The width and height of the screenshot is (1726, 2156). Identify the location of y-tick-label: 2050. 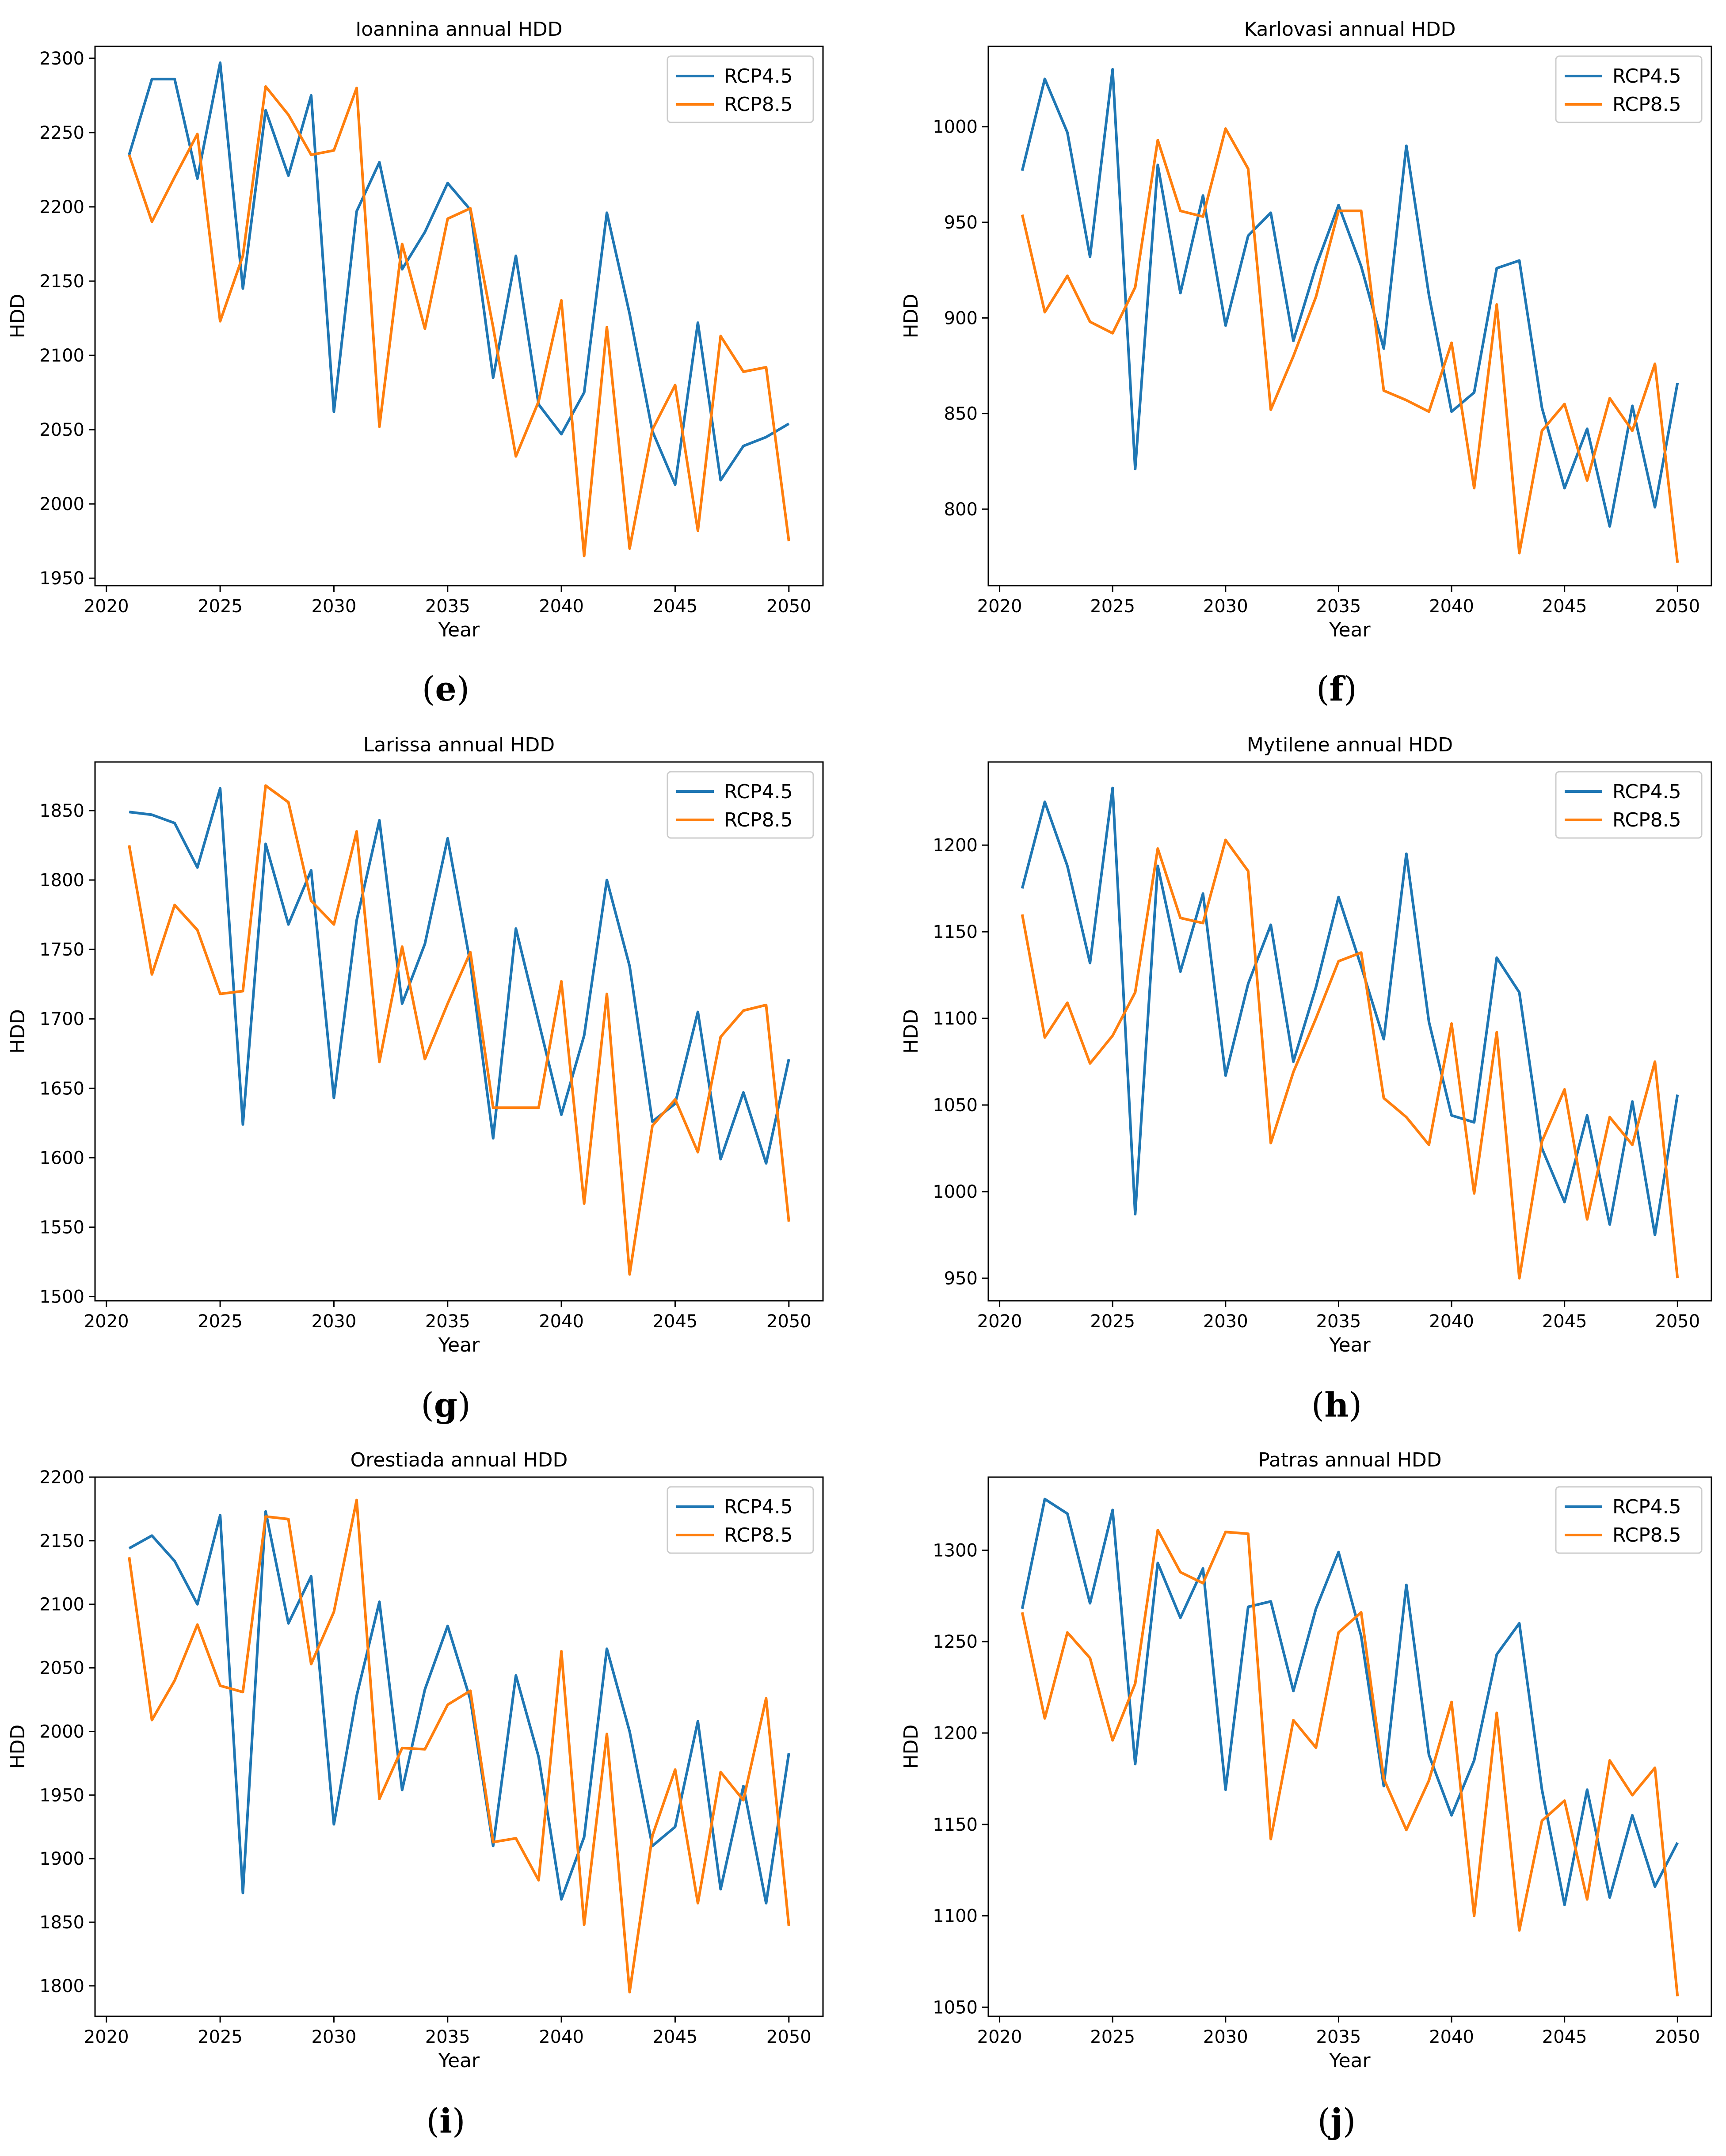
(61, 1668).